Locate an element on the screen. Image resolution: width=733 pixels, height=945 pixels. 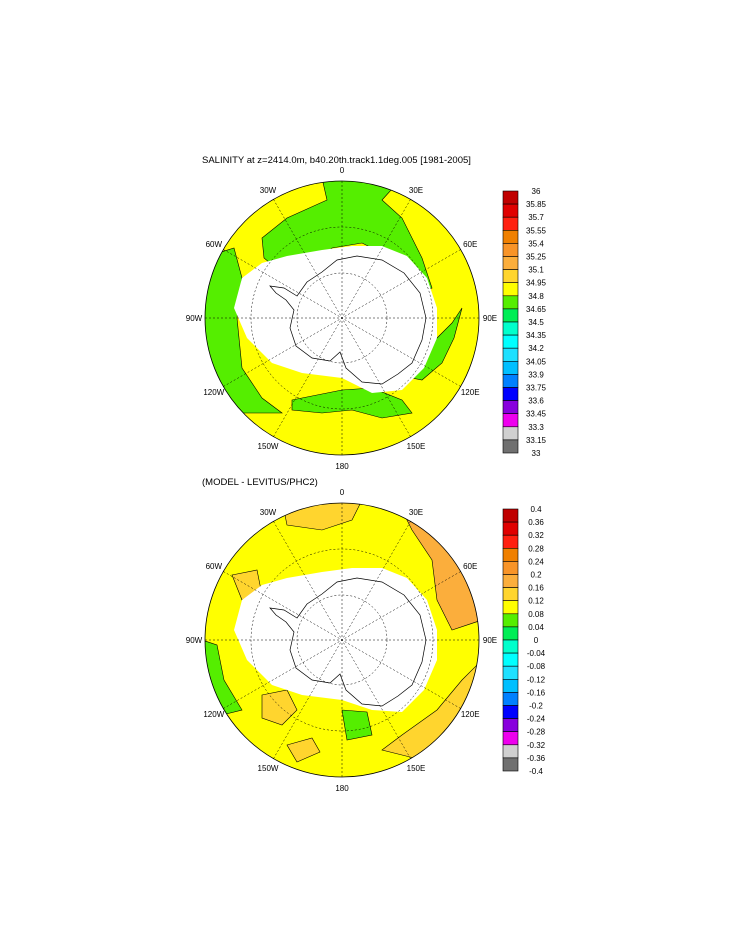
colorbar-label: 33.75 is located at coordinates (536, 388).